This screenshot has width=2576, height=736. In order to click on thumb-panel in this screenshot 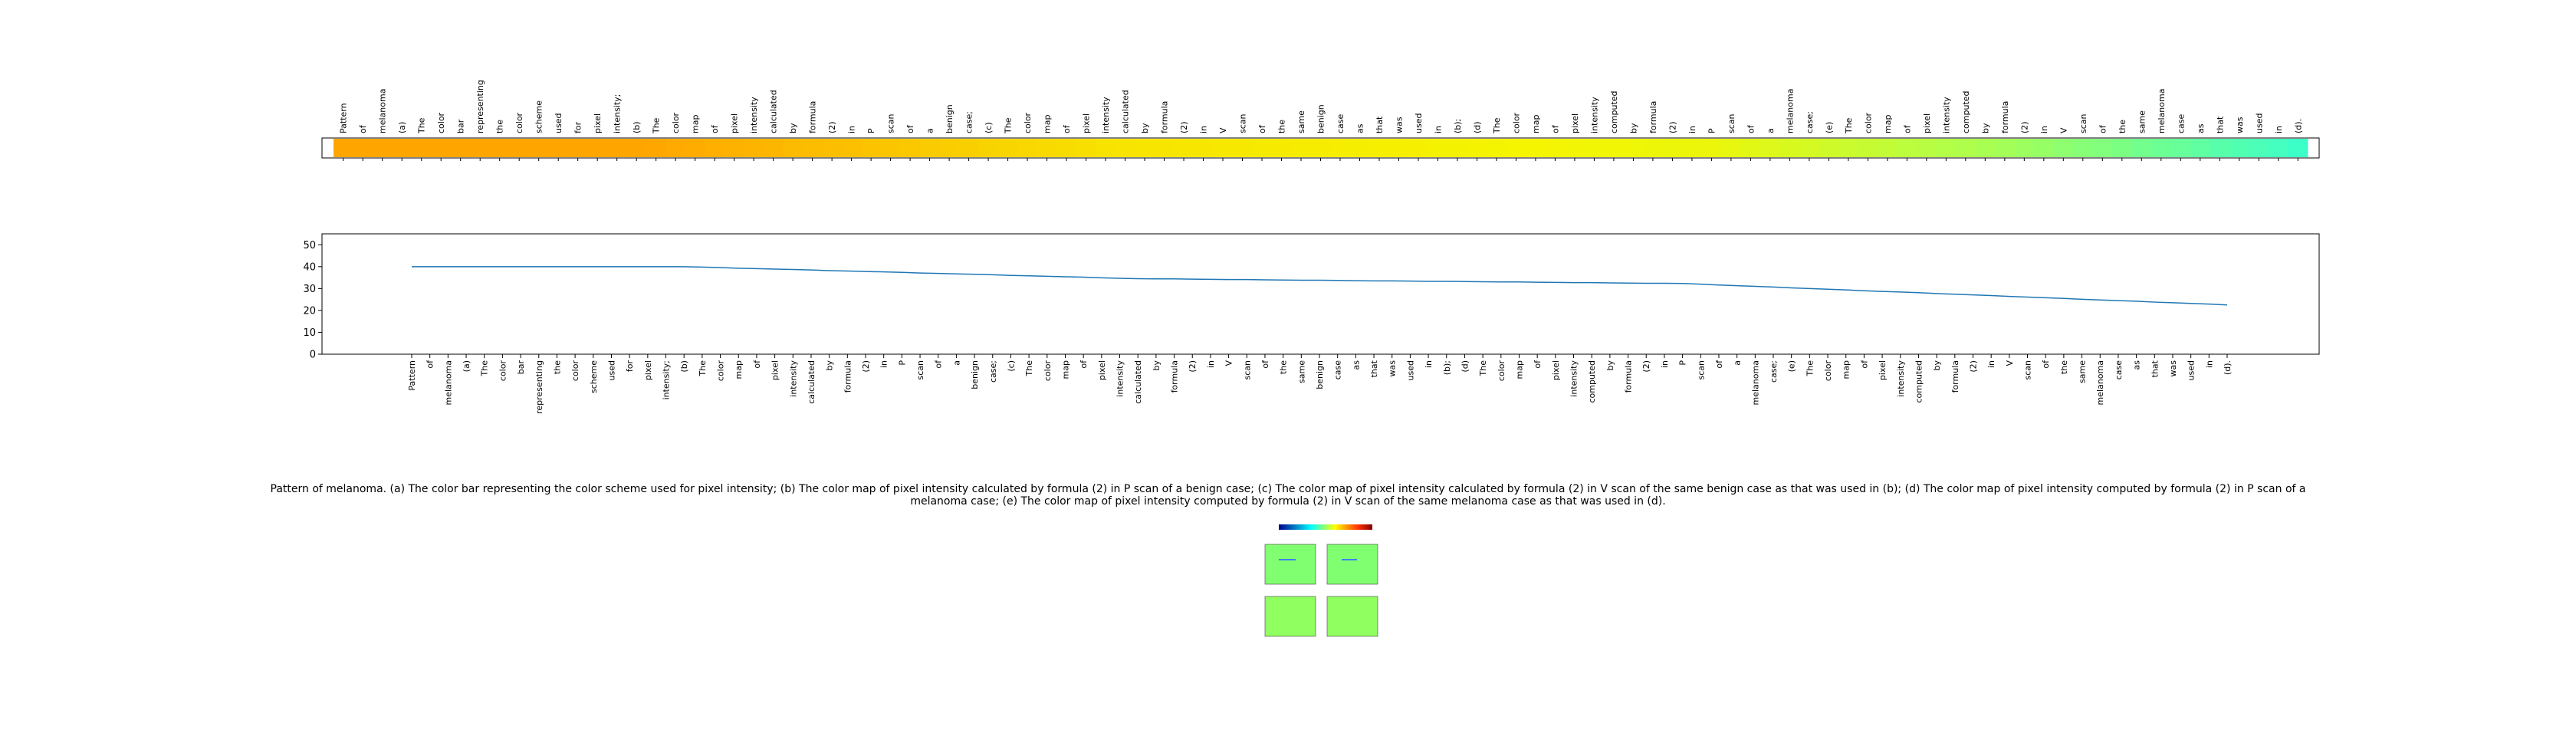, I will do `click(1290, 565)`.